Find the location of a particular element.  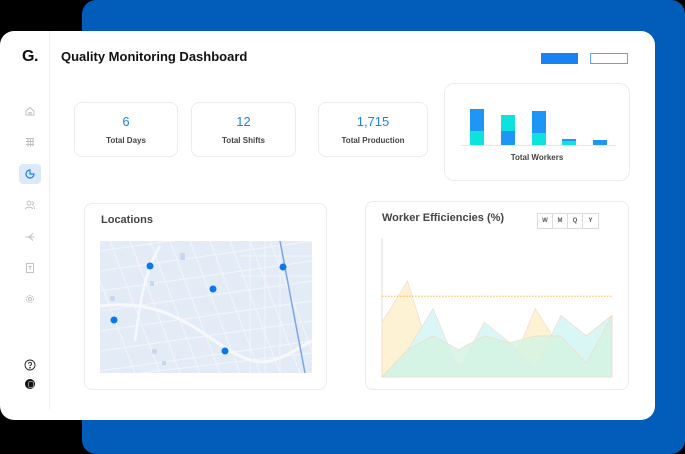

total-workers-card: Total Workers is located at coordinates (537, 132).